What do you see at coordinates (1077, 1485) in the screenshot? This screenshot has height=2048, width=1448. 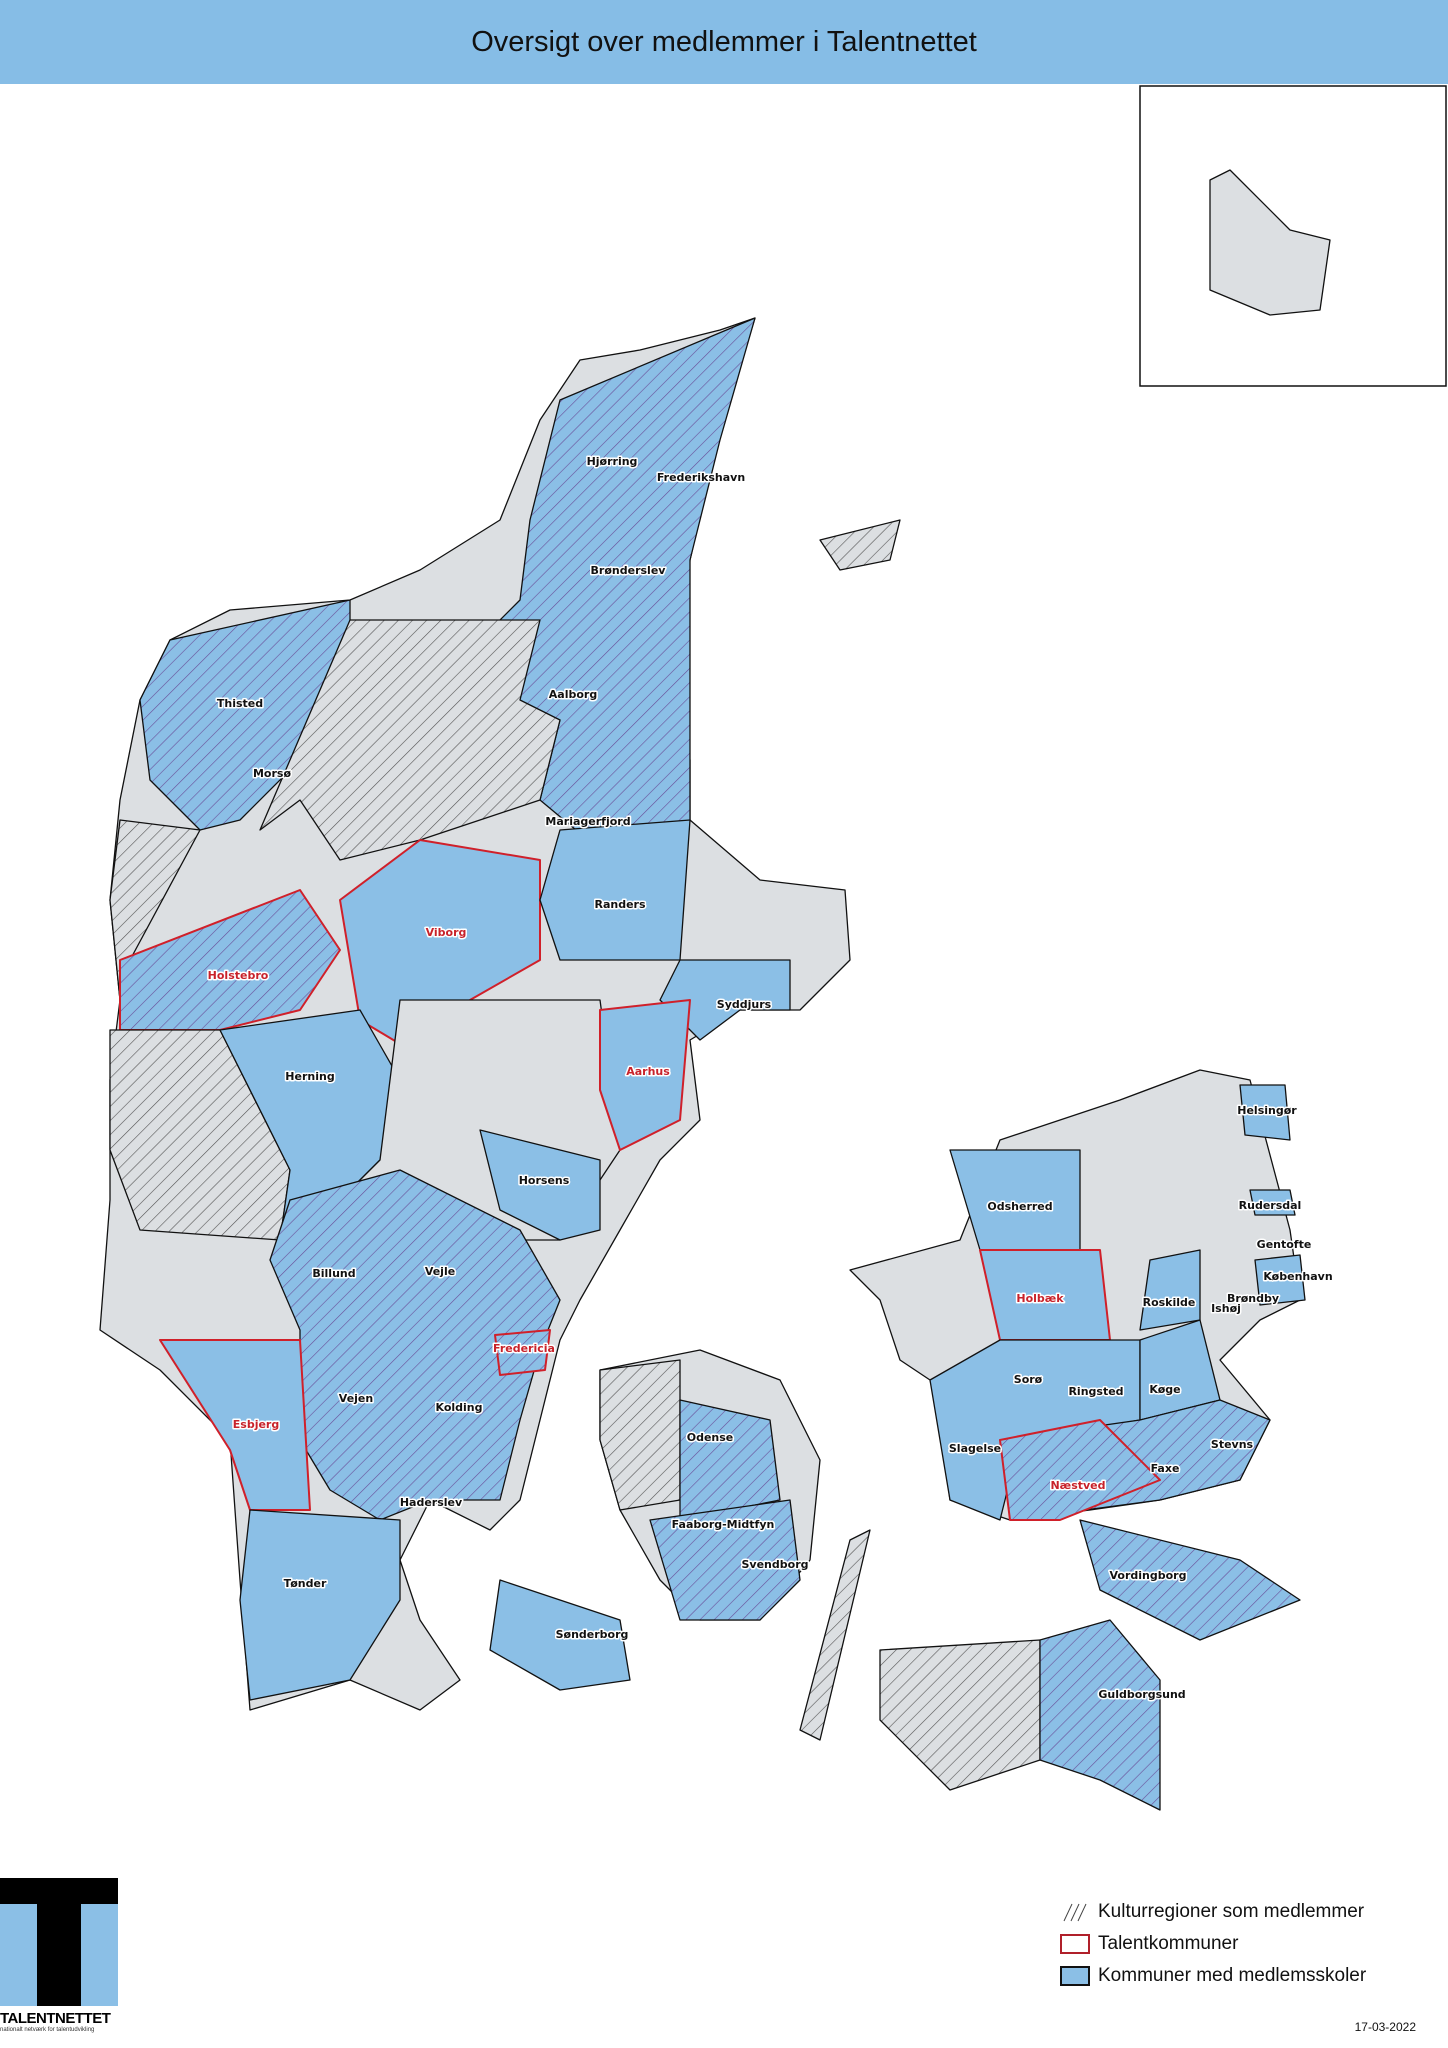 I see `label-næstved: Næstved` at bounding box center [1077, 1485].